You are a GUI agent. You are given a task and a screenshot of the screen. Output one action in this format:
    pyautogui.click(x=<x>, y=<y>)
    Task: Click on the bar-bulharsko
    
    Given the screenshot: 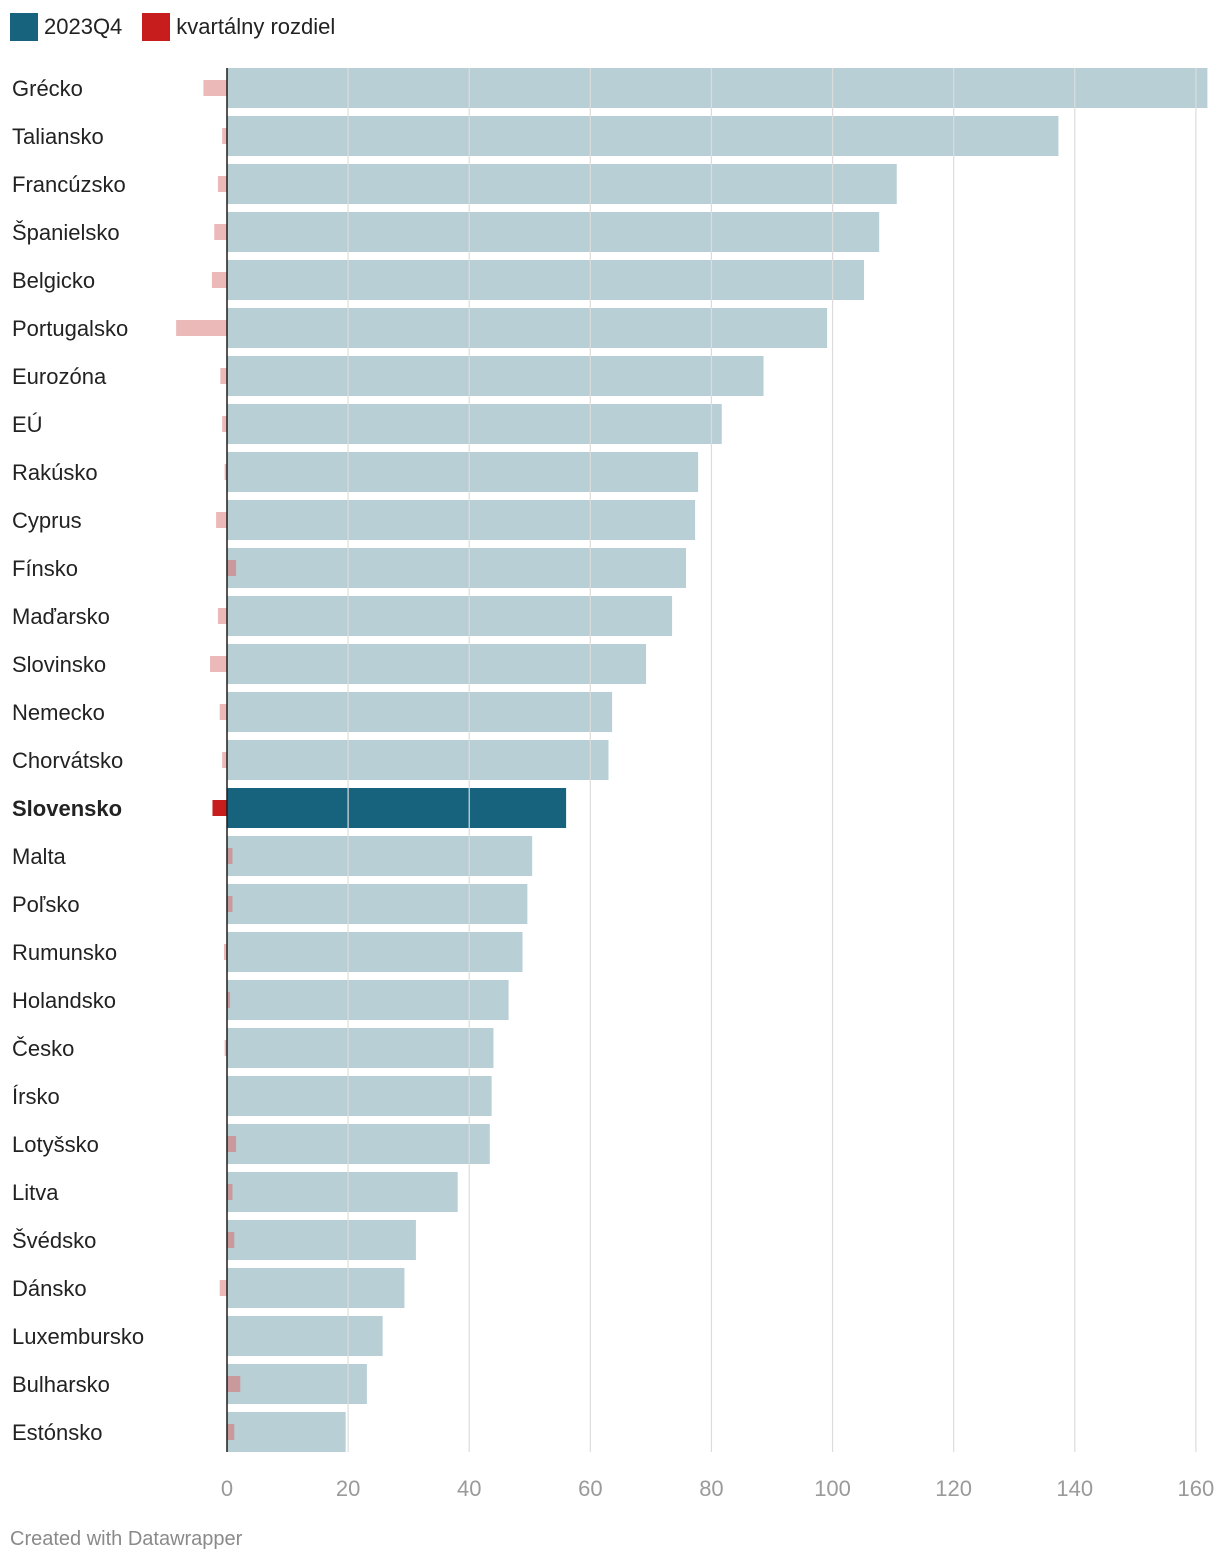 What is the action you would take?
    pyautogui.click(x=297, y=1384)
    